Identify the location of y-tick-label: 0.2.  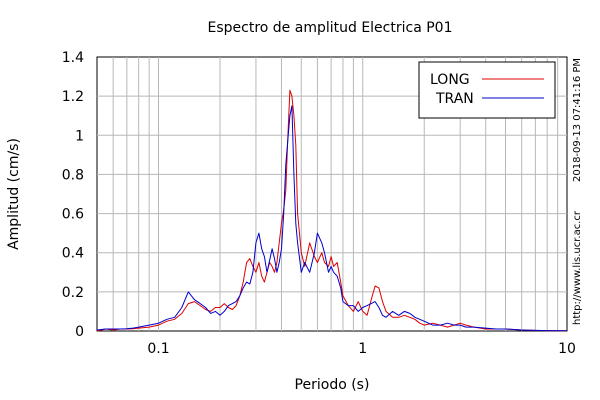
(73, 293).